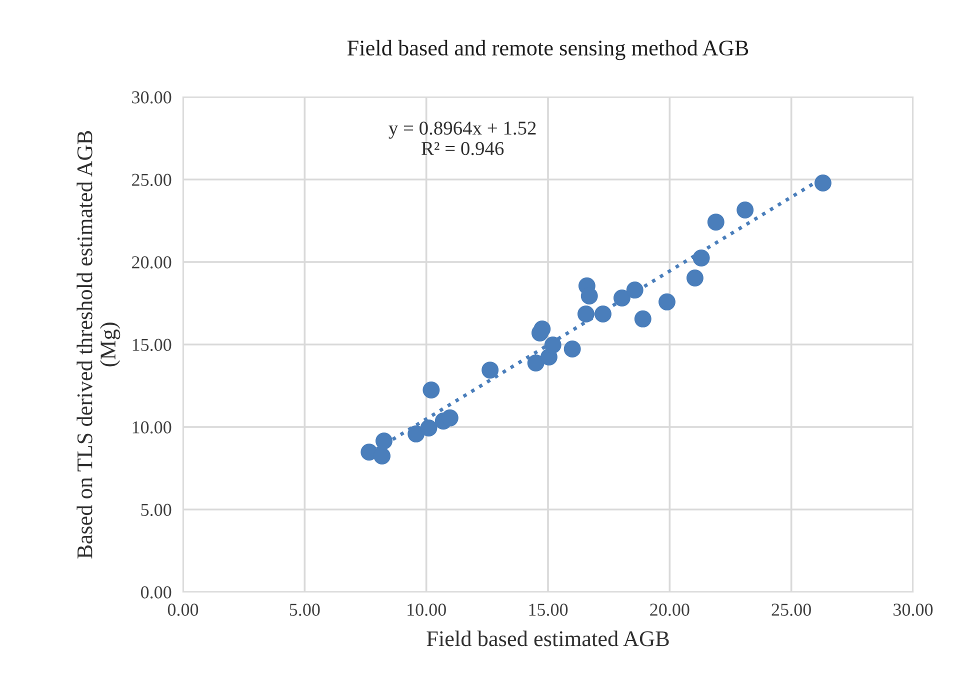 The width and height of the screenshot is (965, 697). I want to click on y-tick-label: 5.00, so click(156, 510).